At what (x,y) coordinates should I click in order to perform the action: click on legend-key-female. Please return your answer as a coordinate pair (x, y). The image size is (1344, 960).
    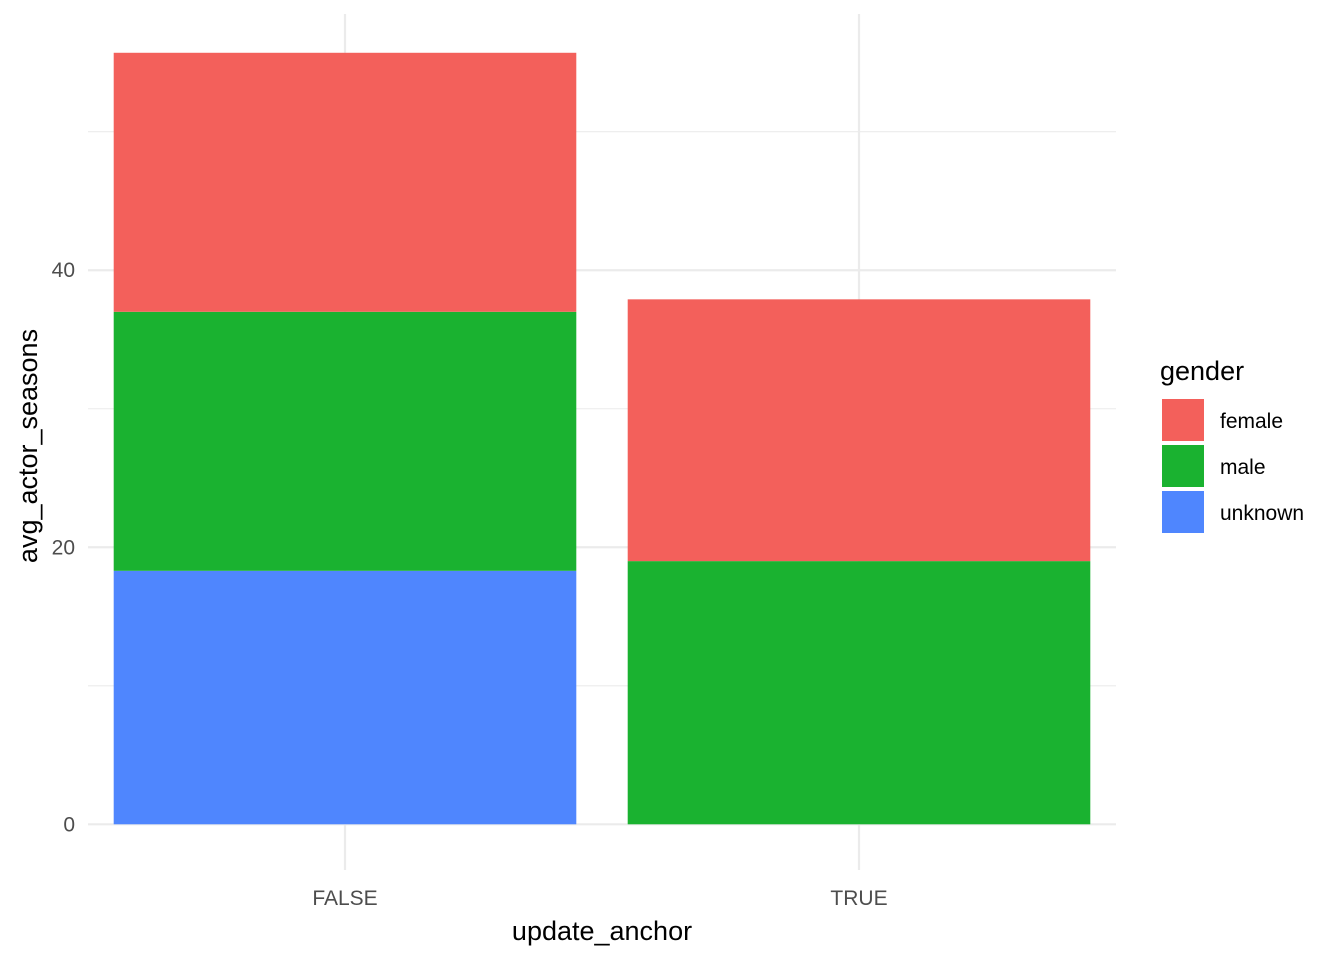
    Looking at the image, I should click on (1183, 420).